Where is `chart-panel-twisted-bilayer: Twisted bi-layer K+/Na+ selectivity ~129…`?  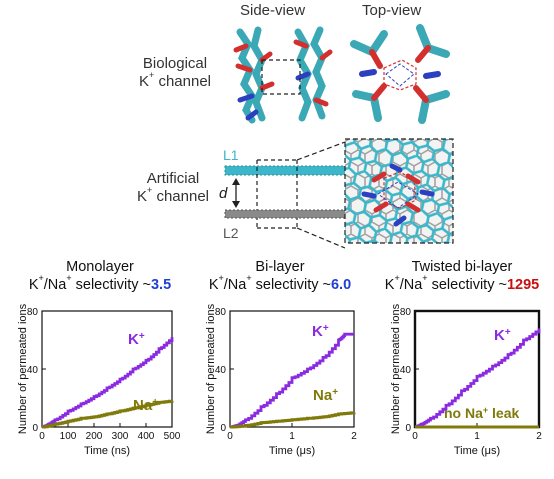
chart-panel-twisted-bilayer: Twisted bi-layer K+/Na+ selectivity ~129… is located at coordinates (462, 368).